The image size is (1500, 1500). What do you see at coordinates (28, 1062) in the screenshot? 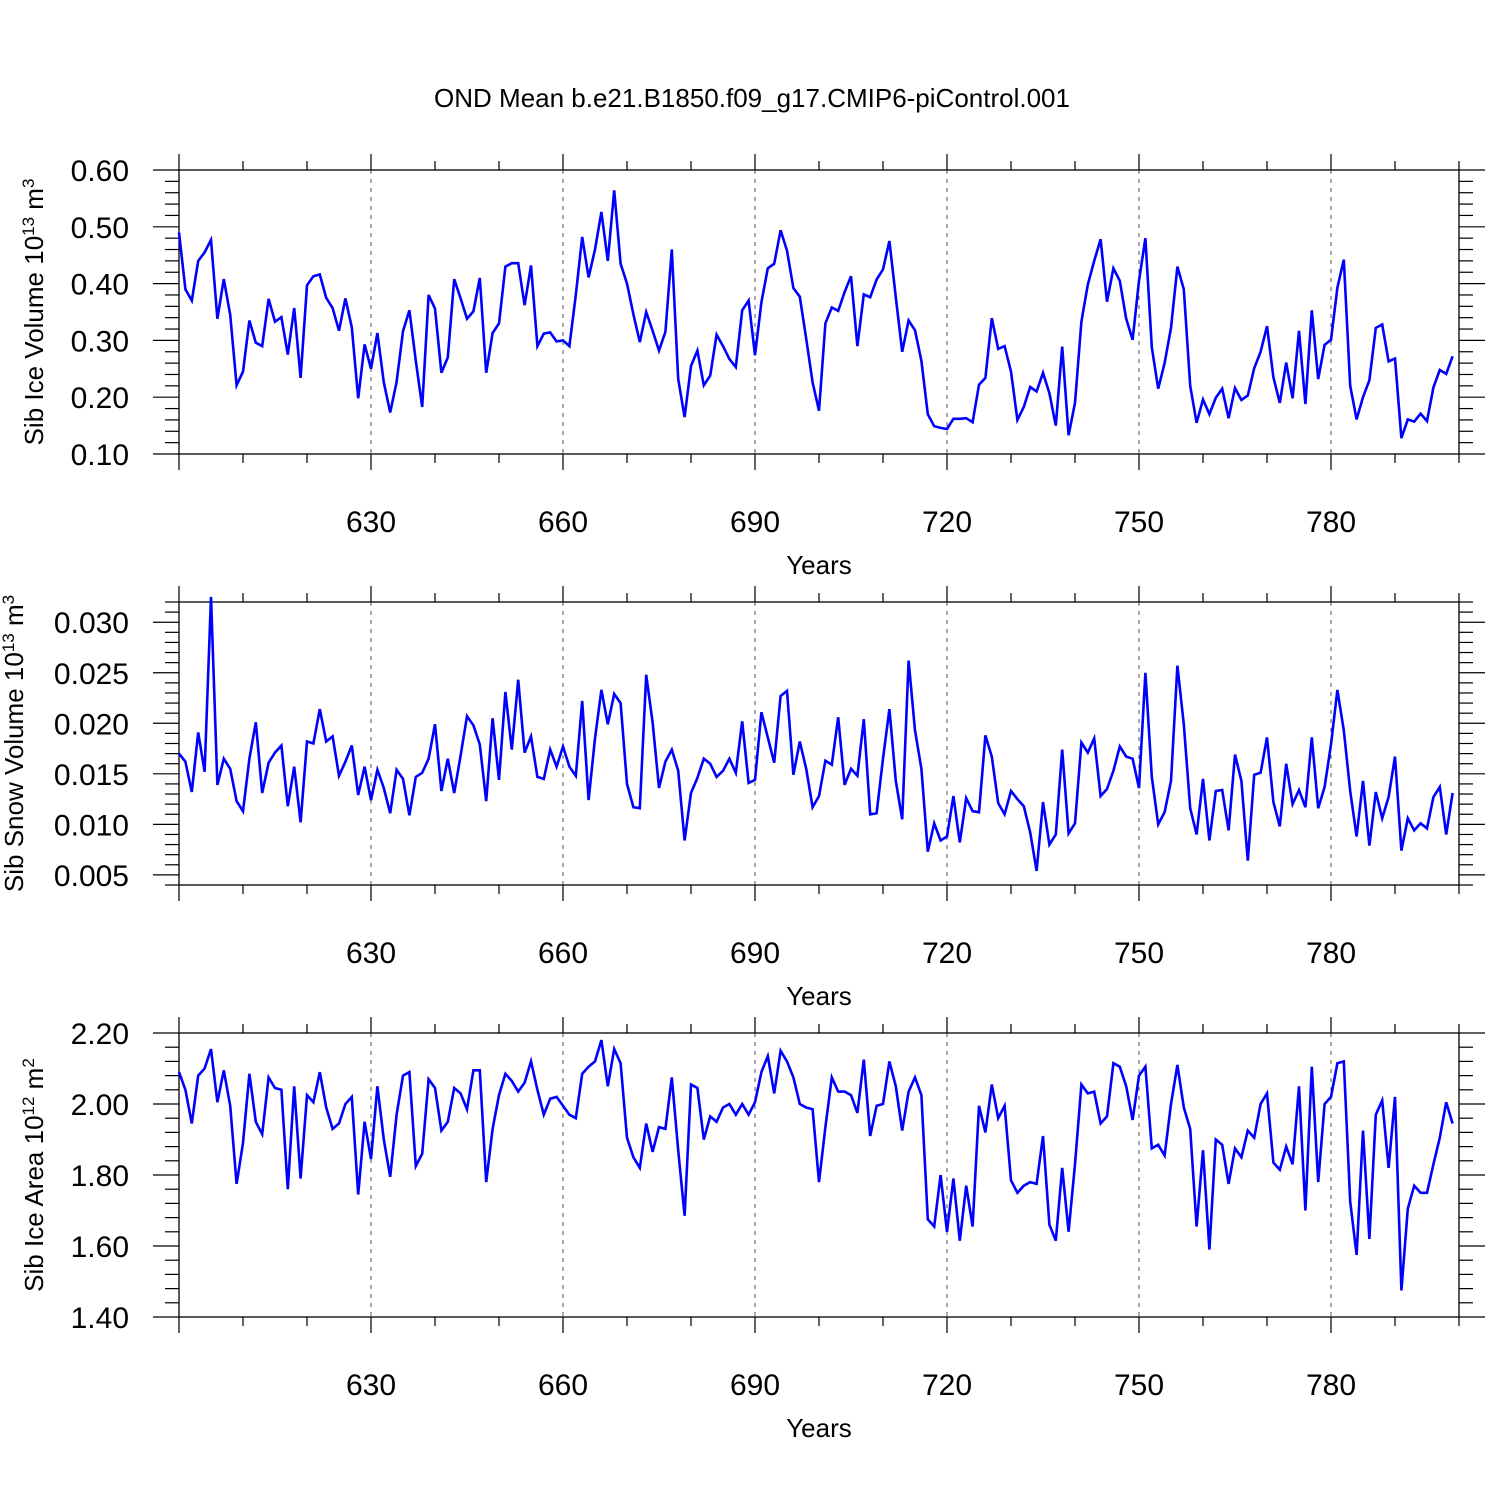
I see `y-axis-title-superscript: 2` at bounding box center [28, 1062].